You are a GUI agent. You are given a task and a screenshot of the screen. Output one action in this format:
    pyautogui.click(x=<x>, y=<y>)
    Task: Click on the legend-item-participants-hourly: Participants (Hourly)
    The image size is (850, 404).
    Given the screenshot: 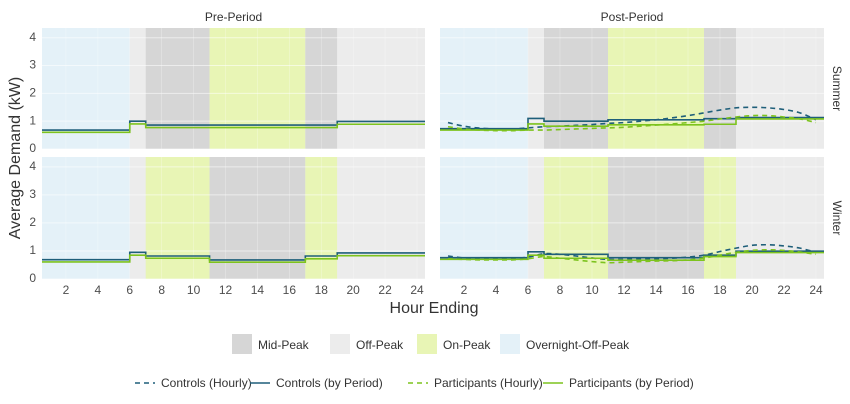 What is the action you would take?
    pyautogui.click(x=475, y=383)
    